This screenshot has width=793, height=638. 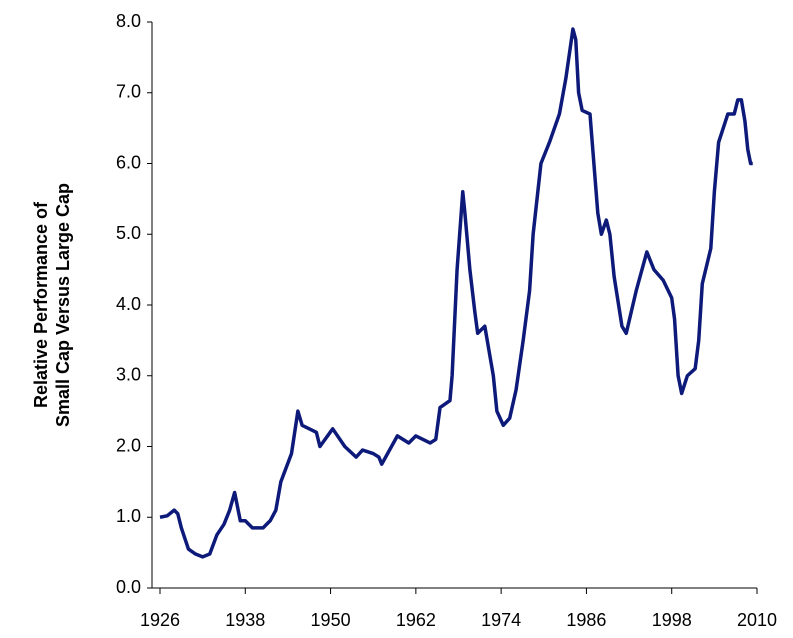 I want to click on x-tick-label: 1986, so click(x=586, y=620).